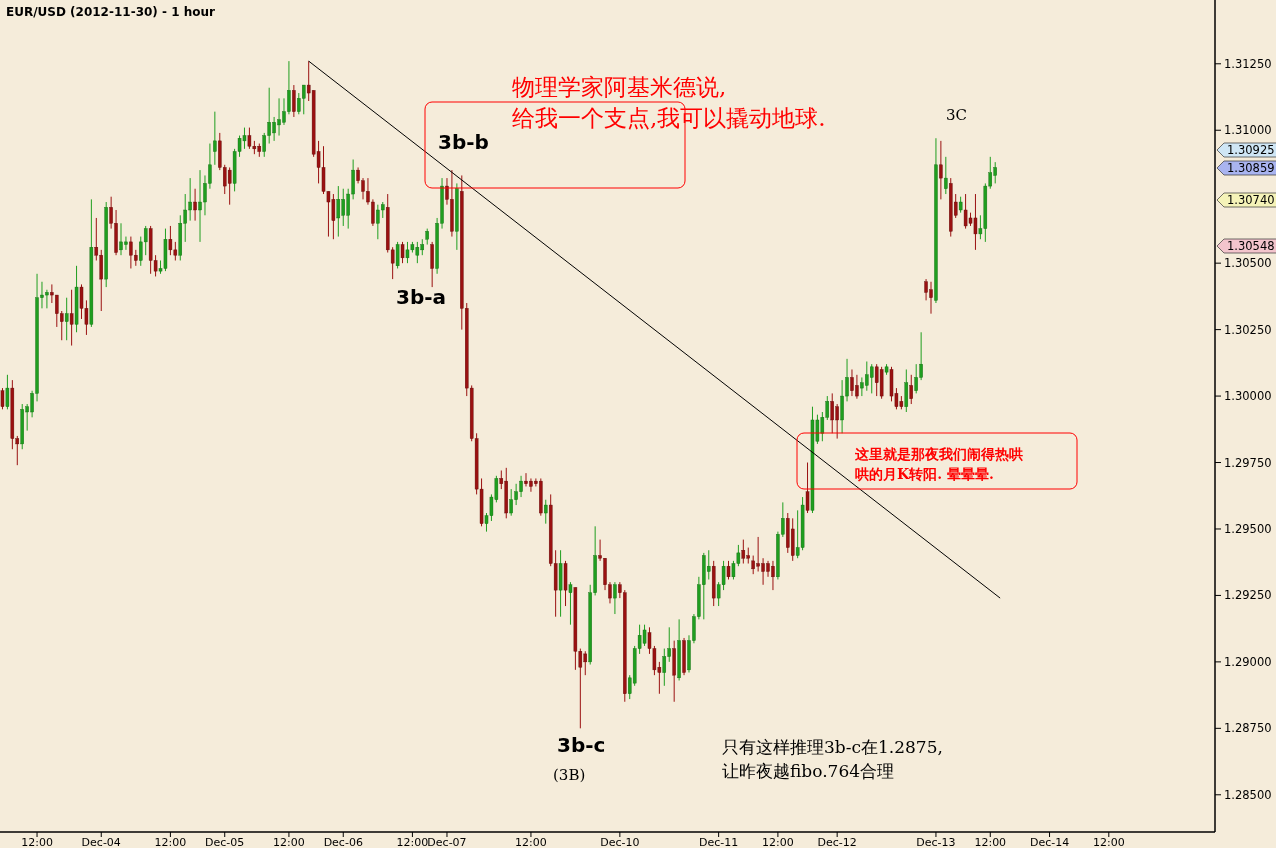 Image resolution: width=1276 pixels, height=848 pixels. I want to click on y-tick-label: 1.29000, so click(1248, 661).